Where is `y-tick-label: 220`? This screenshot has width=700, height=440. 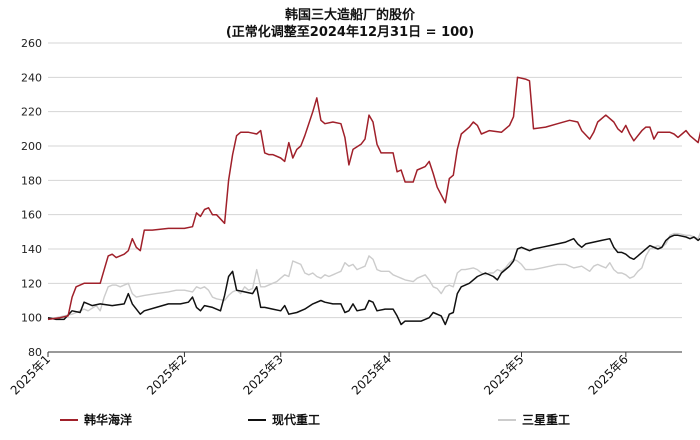
y-tick-label: 220 is located at coordinates (31, 112).